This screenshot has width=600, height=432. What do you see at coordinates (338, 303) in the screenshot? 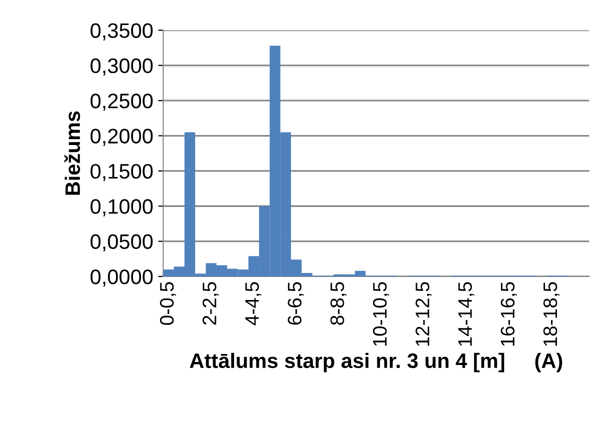
I see `x-tick-label: 8-8,5` at bounding box center [338, 303].